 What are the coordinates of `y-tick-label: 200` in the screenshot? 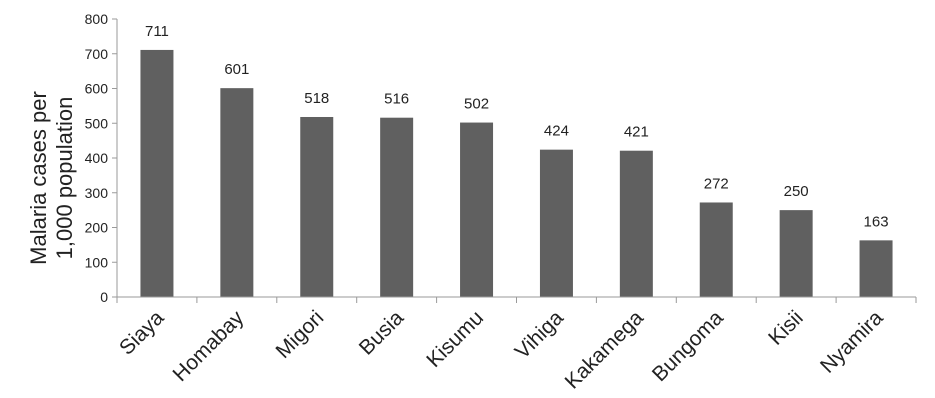 It's located at (97, 228).